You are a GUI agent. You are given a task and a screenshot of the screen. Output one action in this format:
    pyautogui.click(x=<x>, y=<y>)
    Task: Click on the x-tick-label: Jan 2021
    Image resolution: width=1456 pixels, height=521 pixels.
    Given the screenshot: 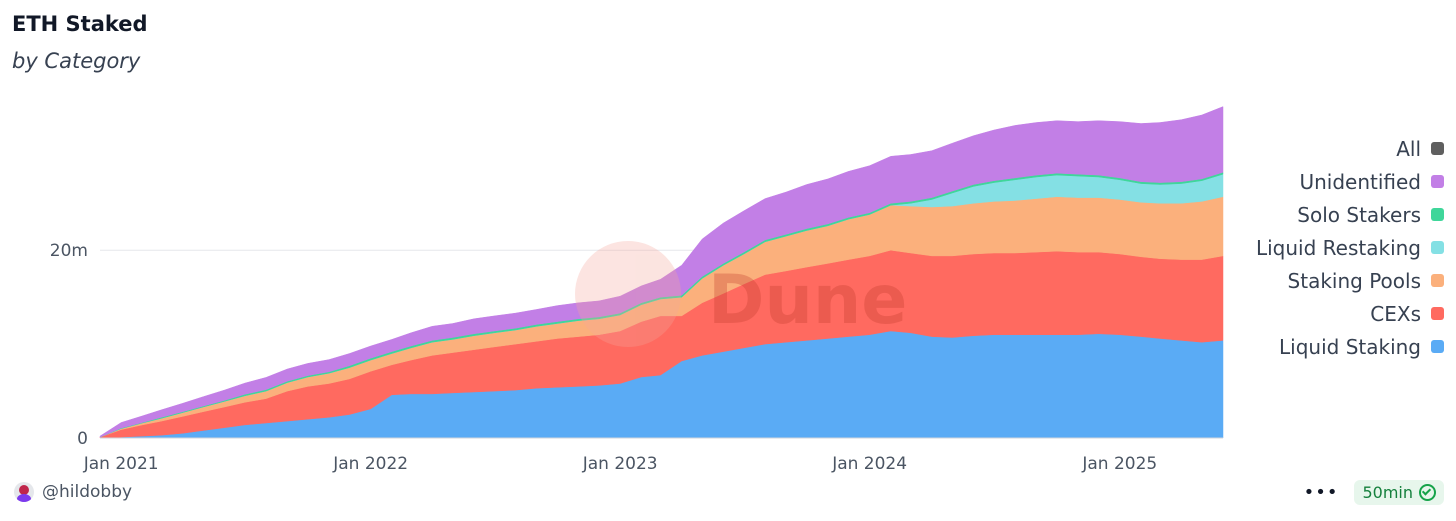 What is the action you would take?
    pyautogui.click(x=121, y=464)
    